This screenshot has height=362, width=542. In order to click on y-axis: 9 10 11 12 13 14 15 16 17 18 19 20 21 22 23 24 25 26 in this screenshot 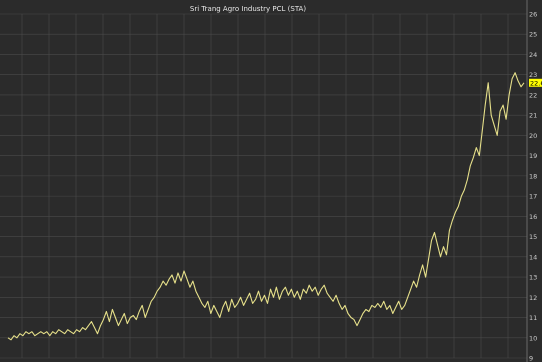, I will do `click(533, 186)`.